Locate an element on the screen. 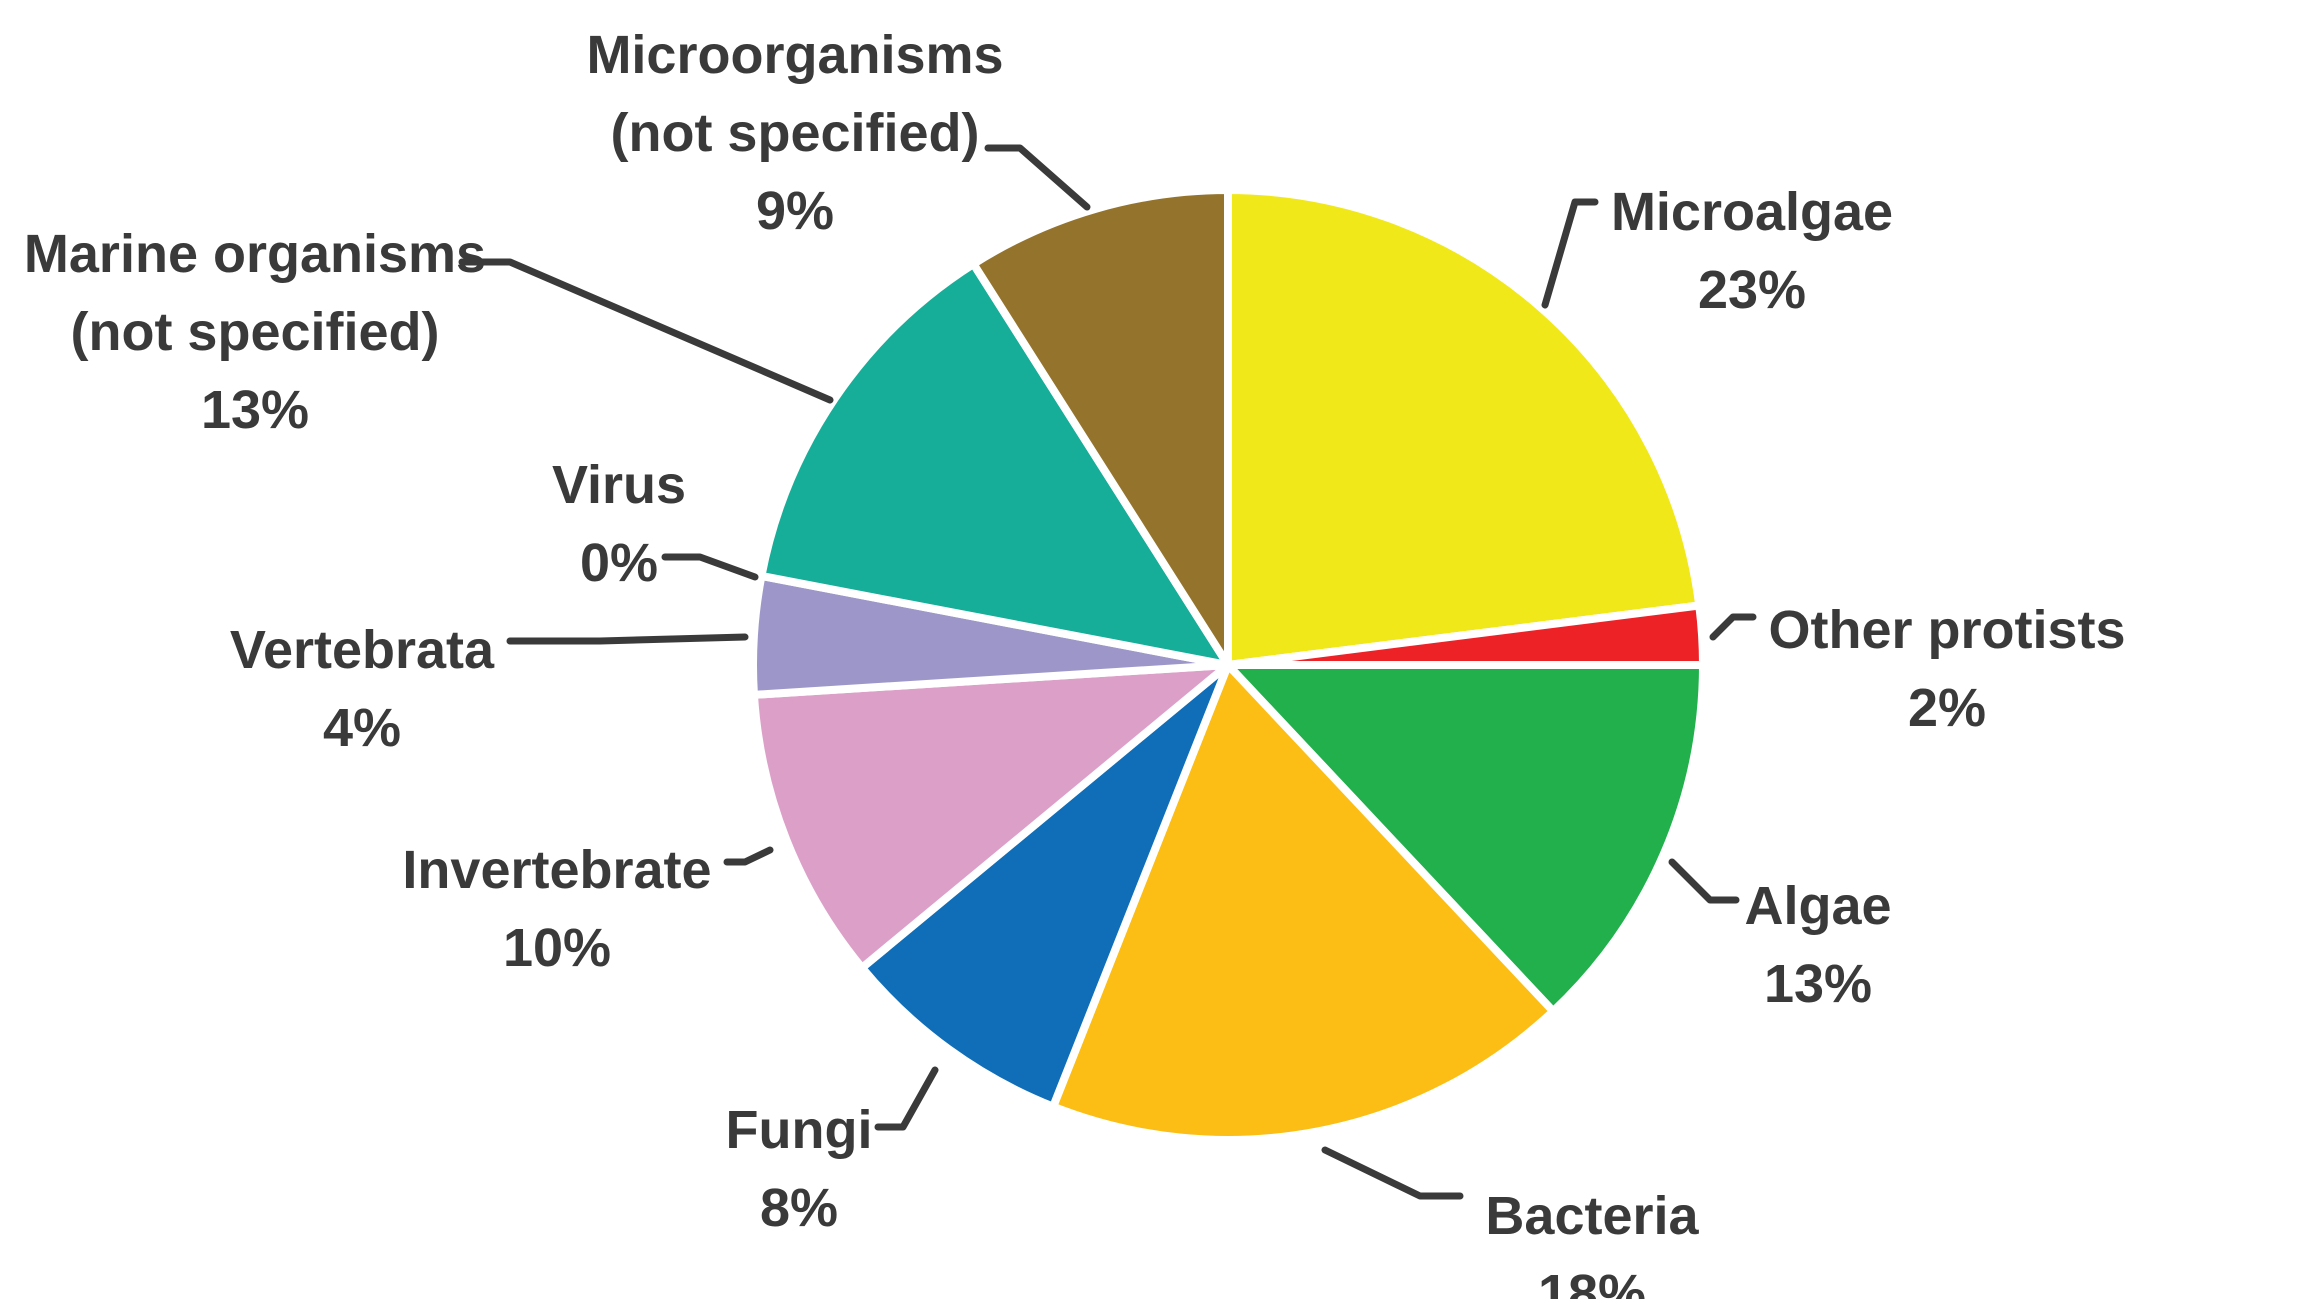 The width and height of the screenshot is (2299, 1299). slice-name-label: Algae is located at coordinates (1817, 906).